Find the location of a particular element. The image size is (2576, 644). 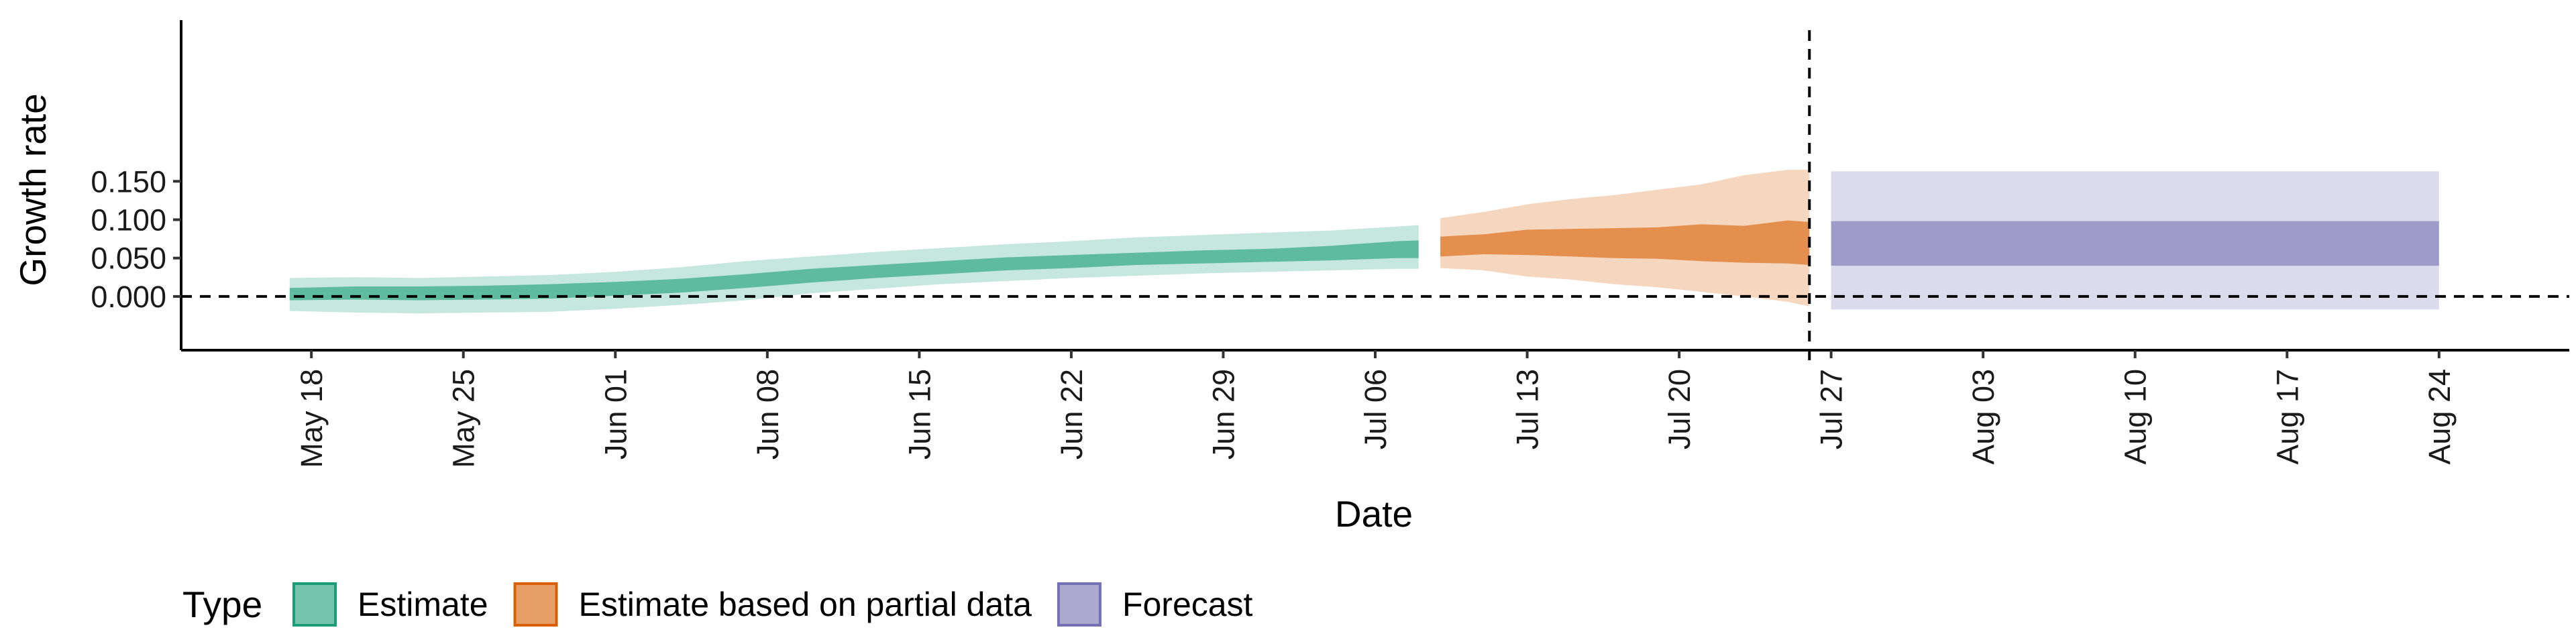

legend-key-estimate-based-on-partial-data is located at coordinates (535, 604).